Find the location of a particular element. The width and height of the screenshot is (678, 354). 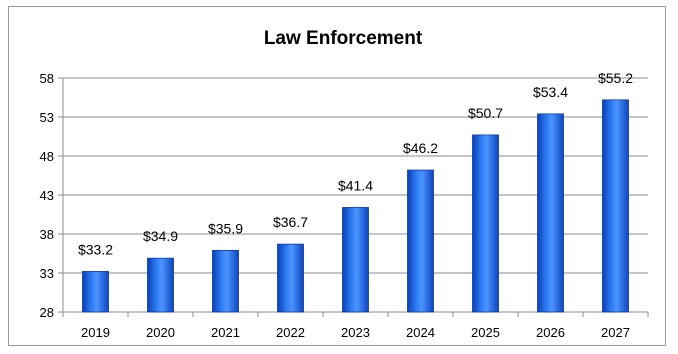

data-label-2025: $50.7 is located at coordinates (485, 113).